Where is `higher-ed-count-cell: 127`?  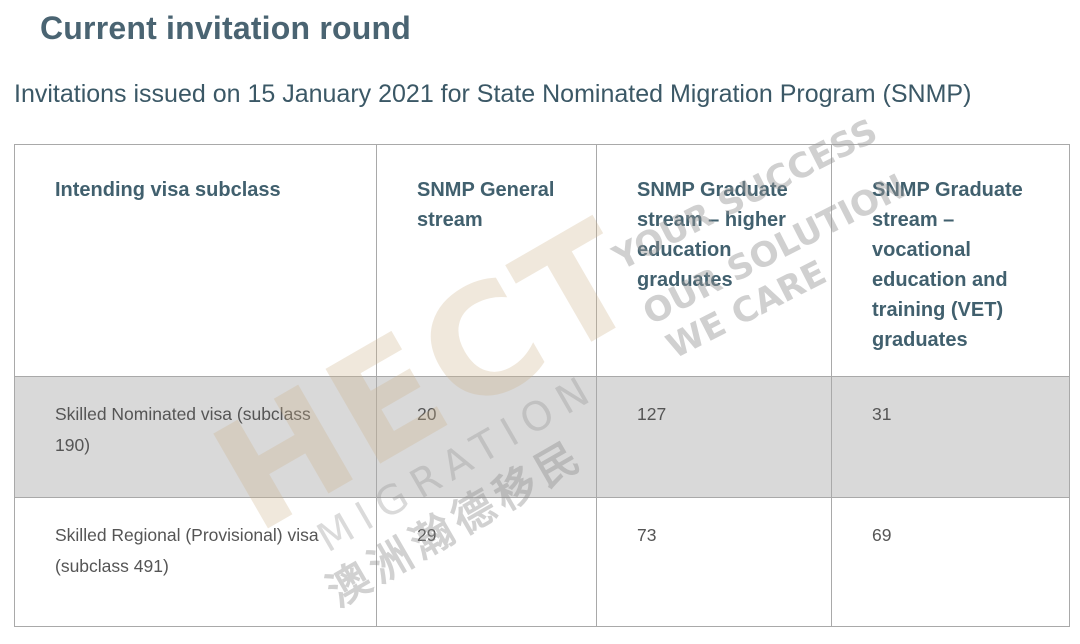 higher-ed-count-cell: 127 is located at coordinates (714, 437).